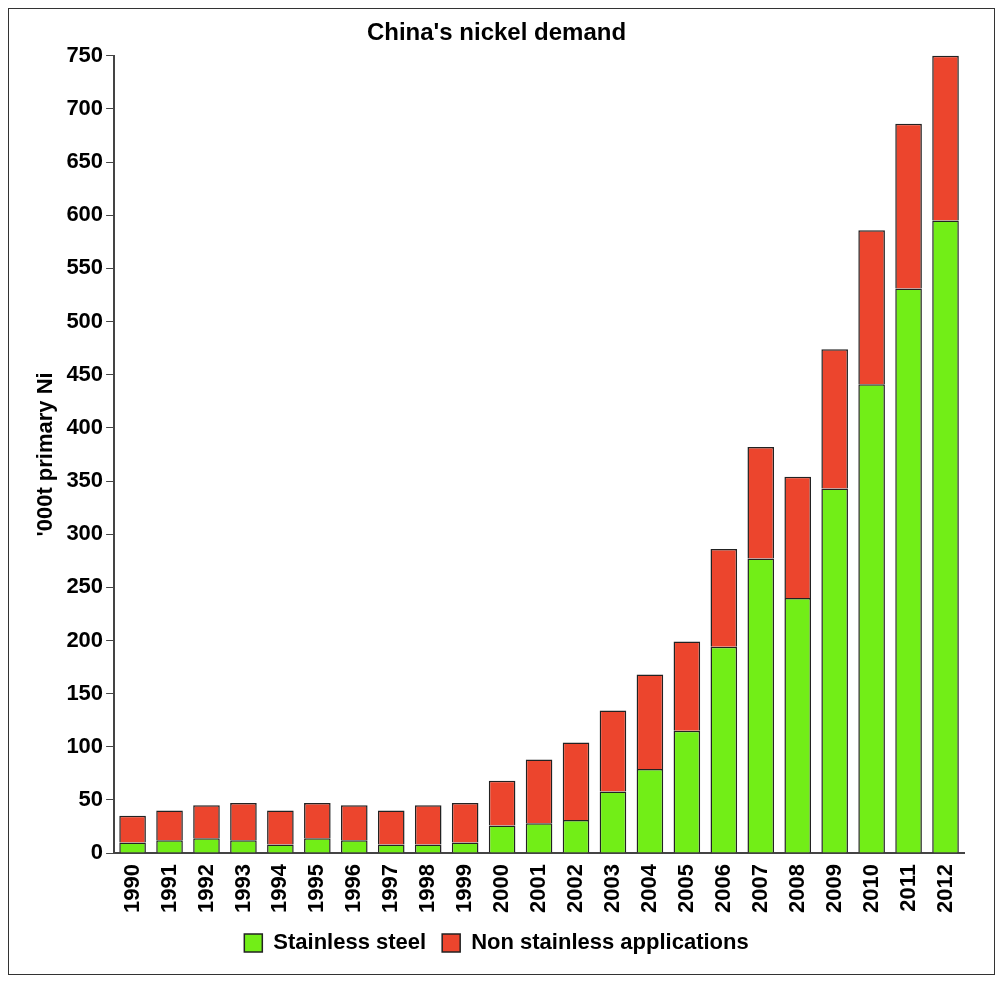 The height and width of the screenshot is (987, 1007). Describe the element at coordinates (575, 889) in the screenshot. I see `x-tick-label: 2002` at that location.